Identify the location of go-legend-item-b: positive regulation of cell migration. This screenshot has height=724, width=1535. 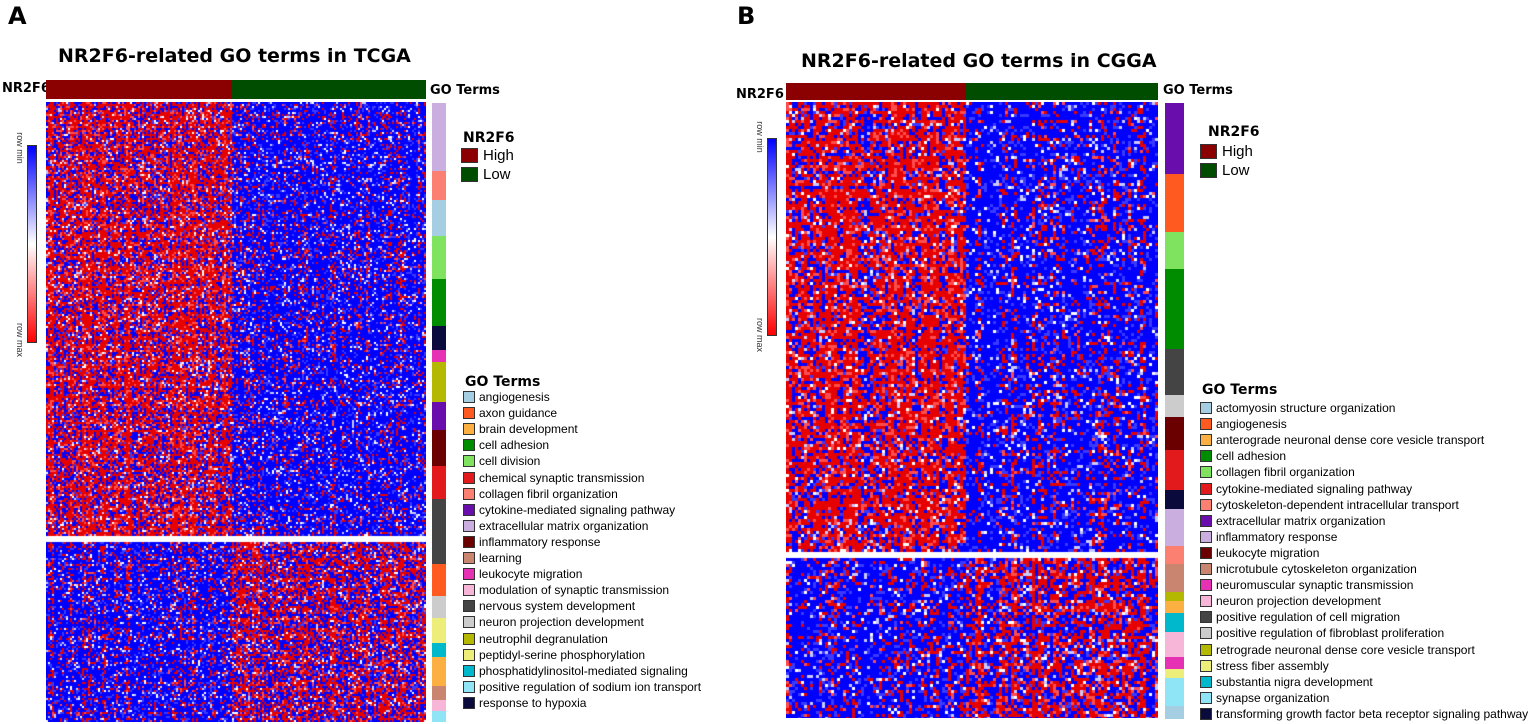
(1300, 617).